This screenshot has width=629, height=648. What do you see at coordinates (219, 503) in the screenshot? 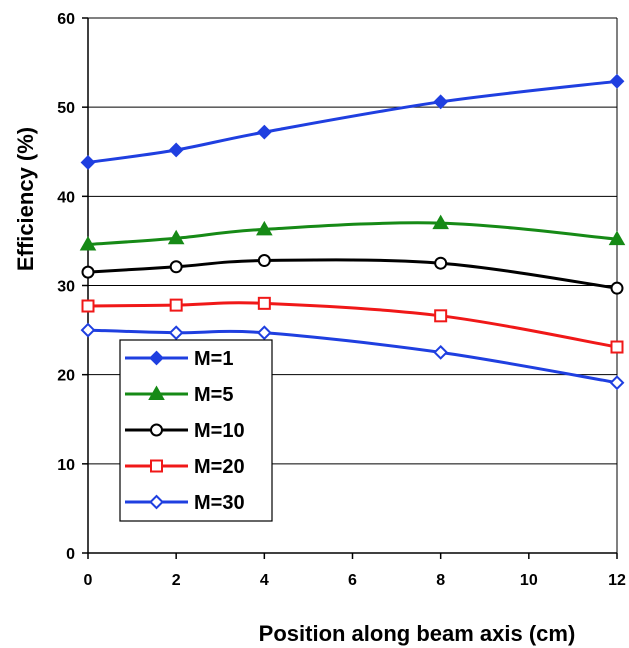
I see `legend-label: M=30` at bounding box center [219, 503].